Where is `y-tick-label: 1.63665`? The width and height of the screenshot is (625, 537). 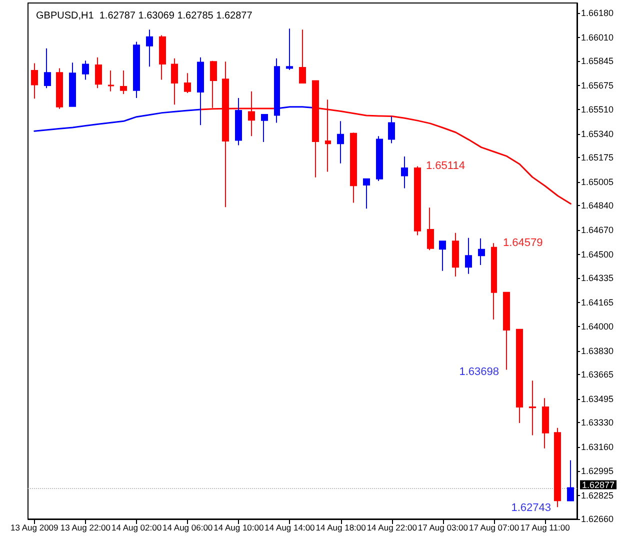 y-tick-label: 1.63665 is located at coordinates (597, 375).